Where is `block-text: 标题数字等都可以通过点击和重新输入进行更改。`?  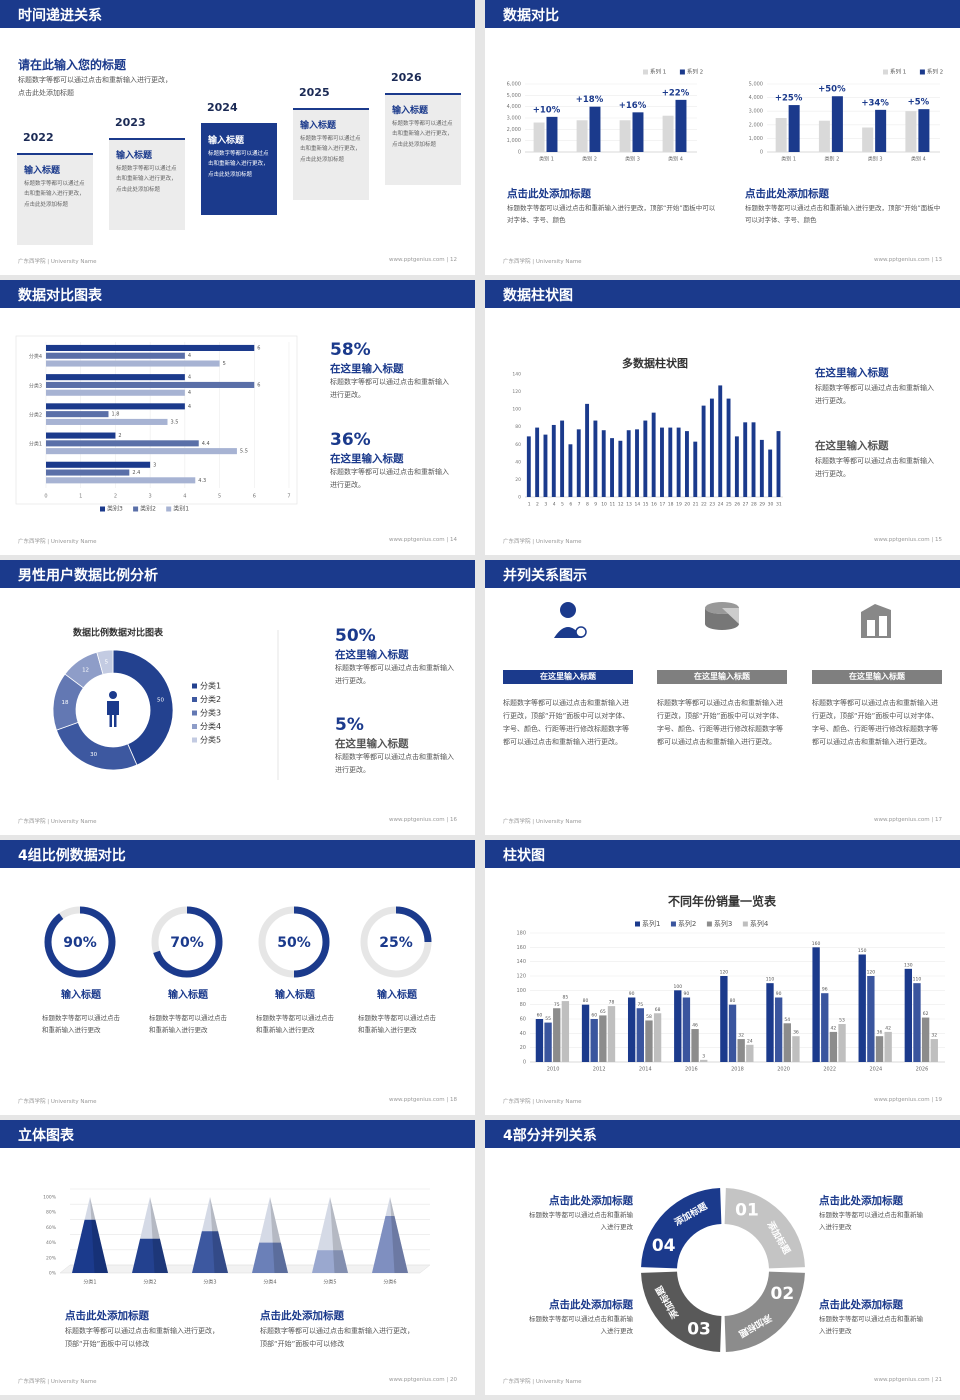 block-text: 标题数字等都可以通过点击和重新输入进行更改。 is located at coordinates (874, 467).